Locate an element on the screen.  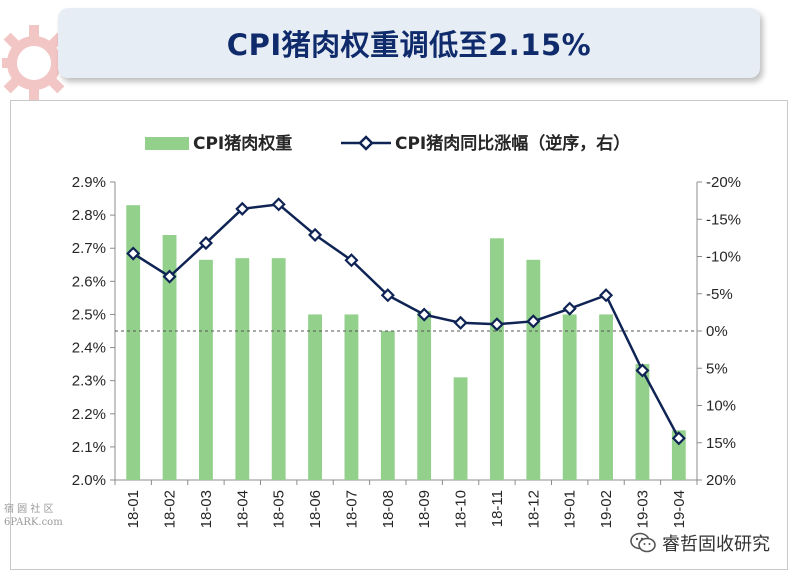
x-tick-label: 18-06 is located at coordinates (315, 509).